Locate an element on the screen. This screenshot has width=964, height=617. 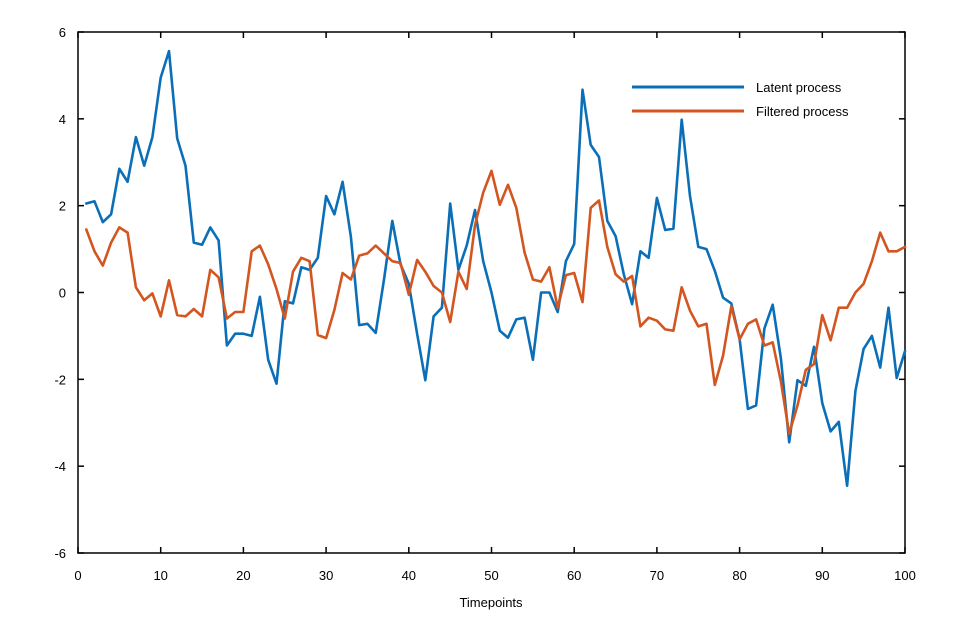
y-tick-label: 6 is located at coordinates (62, 32).